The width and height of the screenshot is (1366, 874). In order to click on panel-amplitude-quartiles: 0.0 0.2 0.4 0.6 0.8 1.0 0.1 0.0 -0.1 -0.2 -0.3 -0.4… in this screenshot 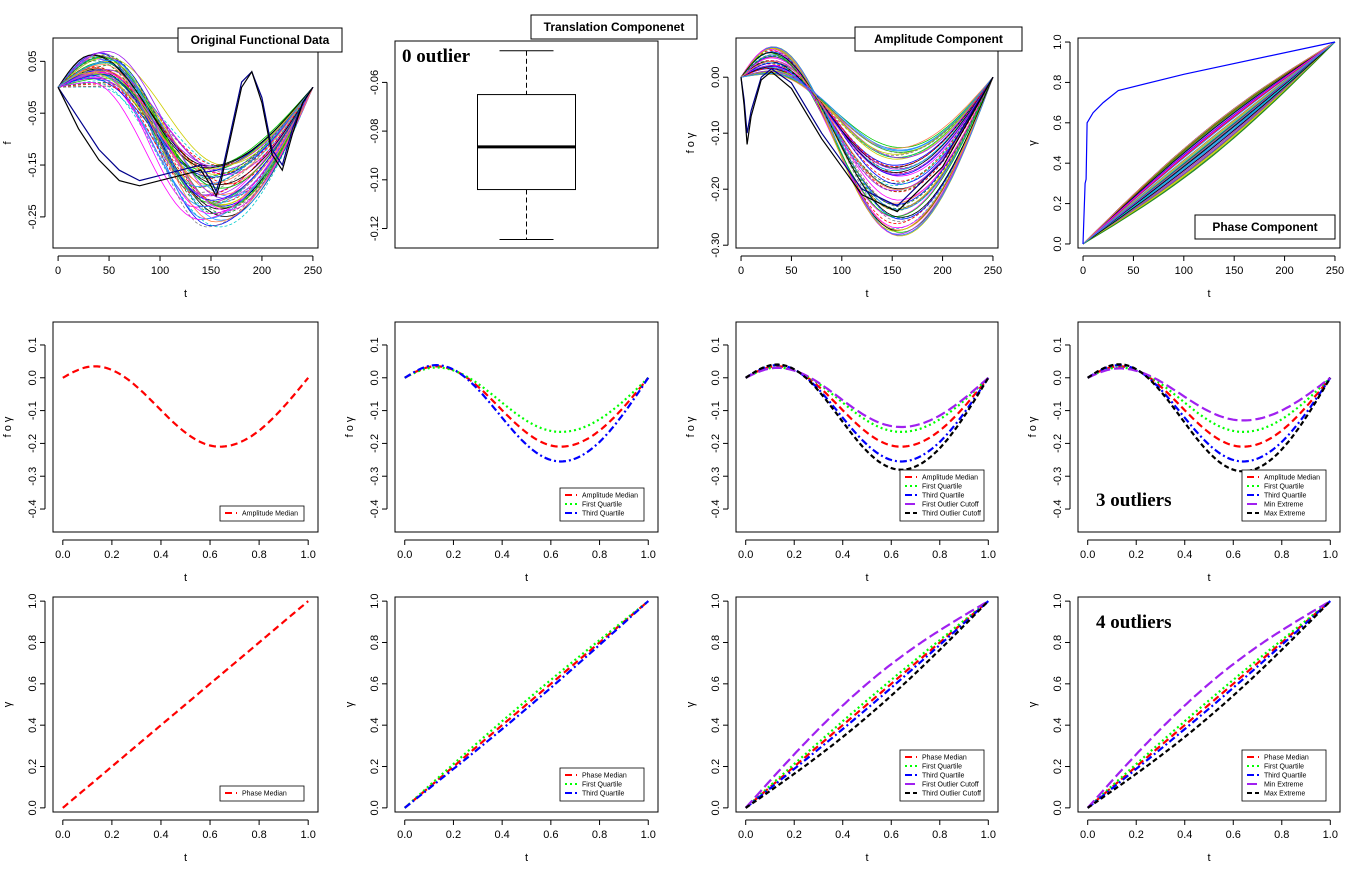, I will do `click(501, 452)`.